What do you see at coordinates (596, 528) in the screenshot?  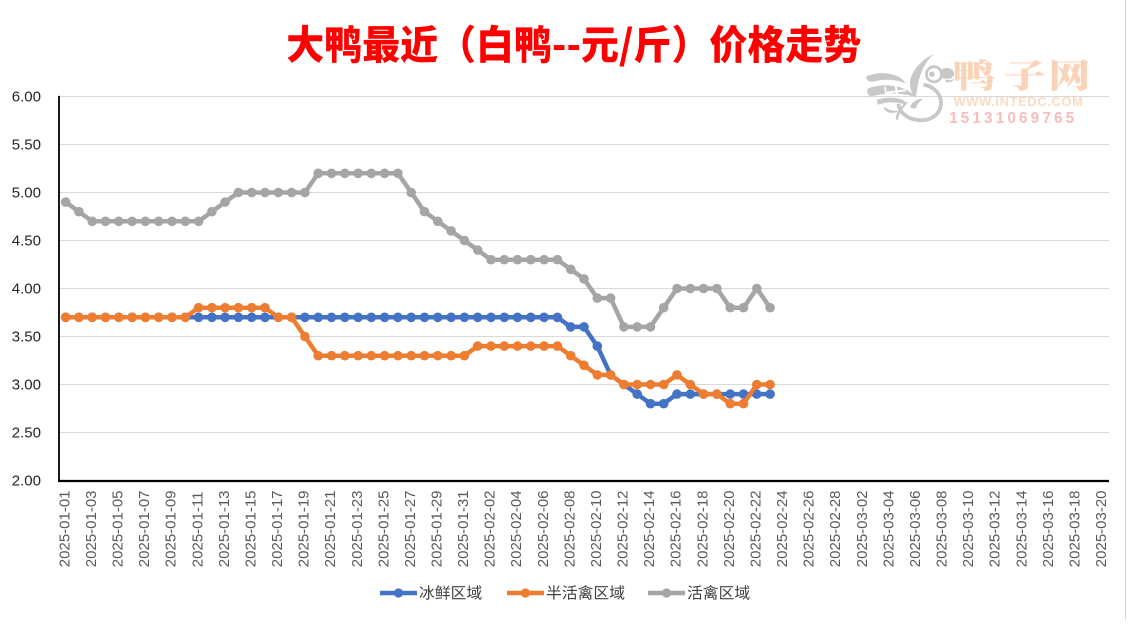 I see `svg-text: 2025-02-10` at bounding box center [596, 528].